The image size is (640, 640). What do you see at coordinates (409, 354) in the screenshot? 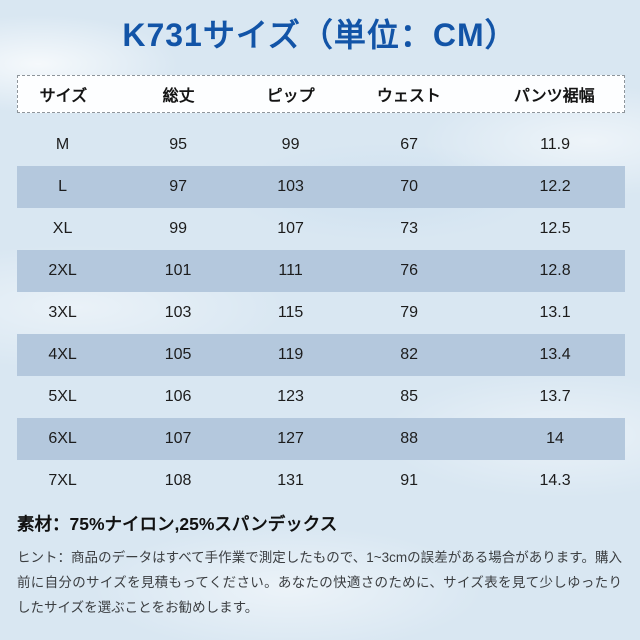
I see `measurement-cell: 82` at bounding box center [409, 354].